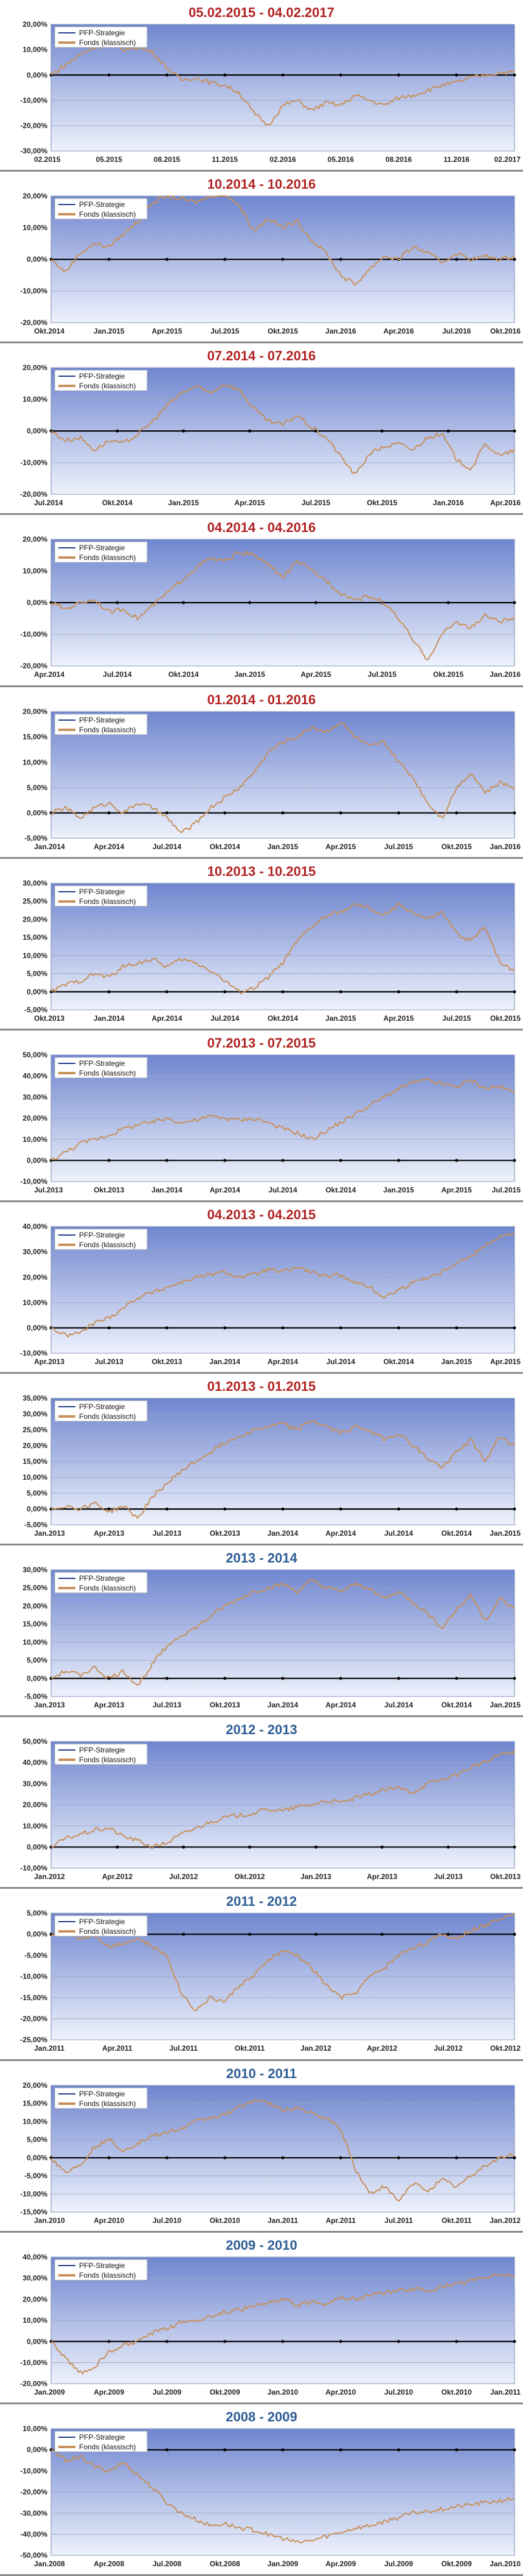 This screenshot has width=523, height=2576. Describe the element at coordinates (109, 1533) in the screenshot. I see `x-tick-label: Apr.2013` at that location.